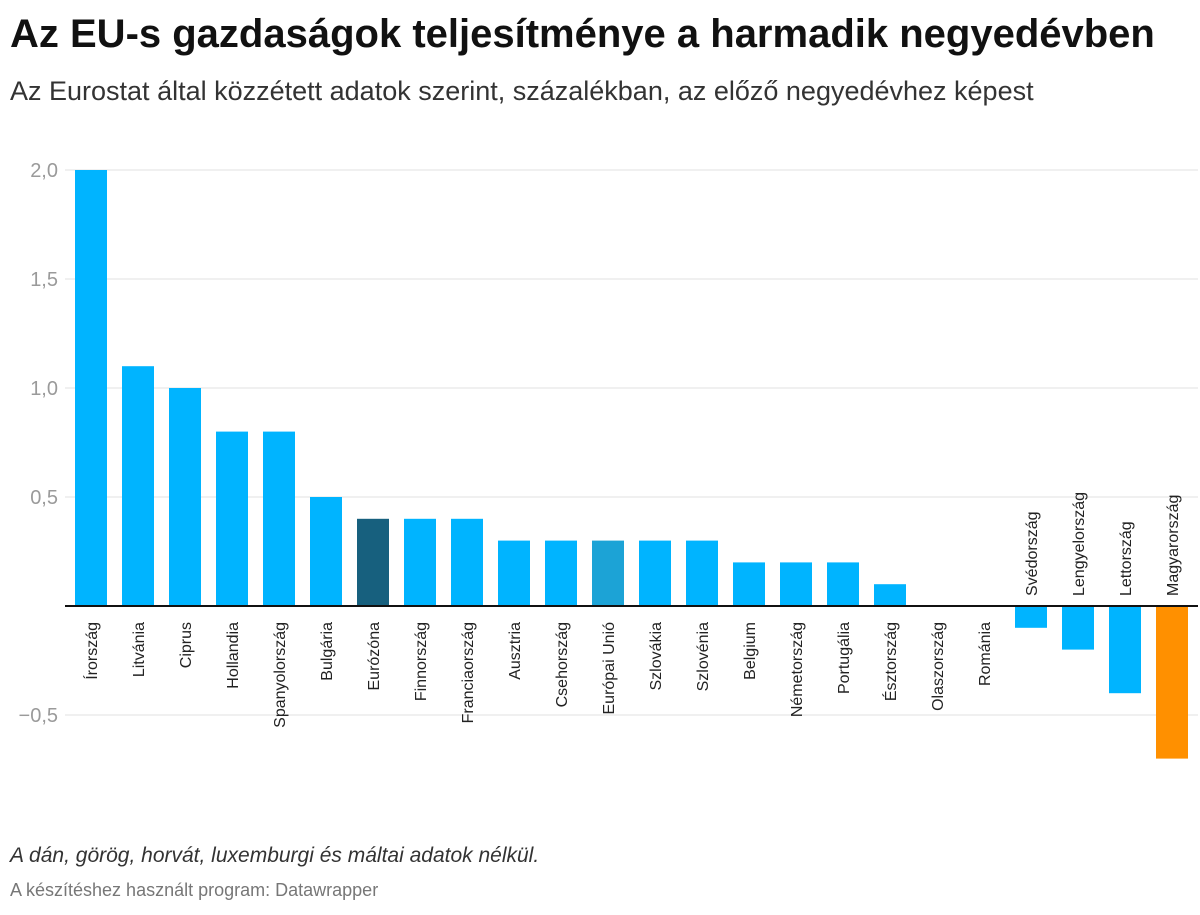  I want to click on category-label: Belgium, so click(750, 651).